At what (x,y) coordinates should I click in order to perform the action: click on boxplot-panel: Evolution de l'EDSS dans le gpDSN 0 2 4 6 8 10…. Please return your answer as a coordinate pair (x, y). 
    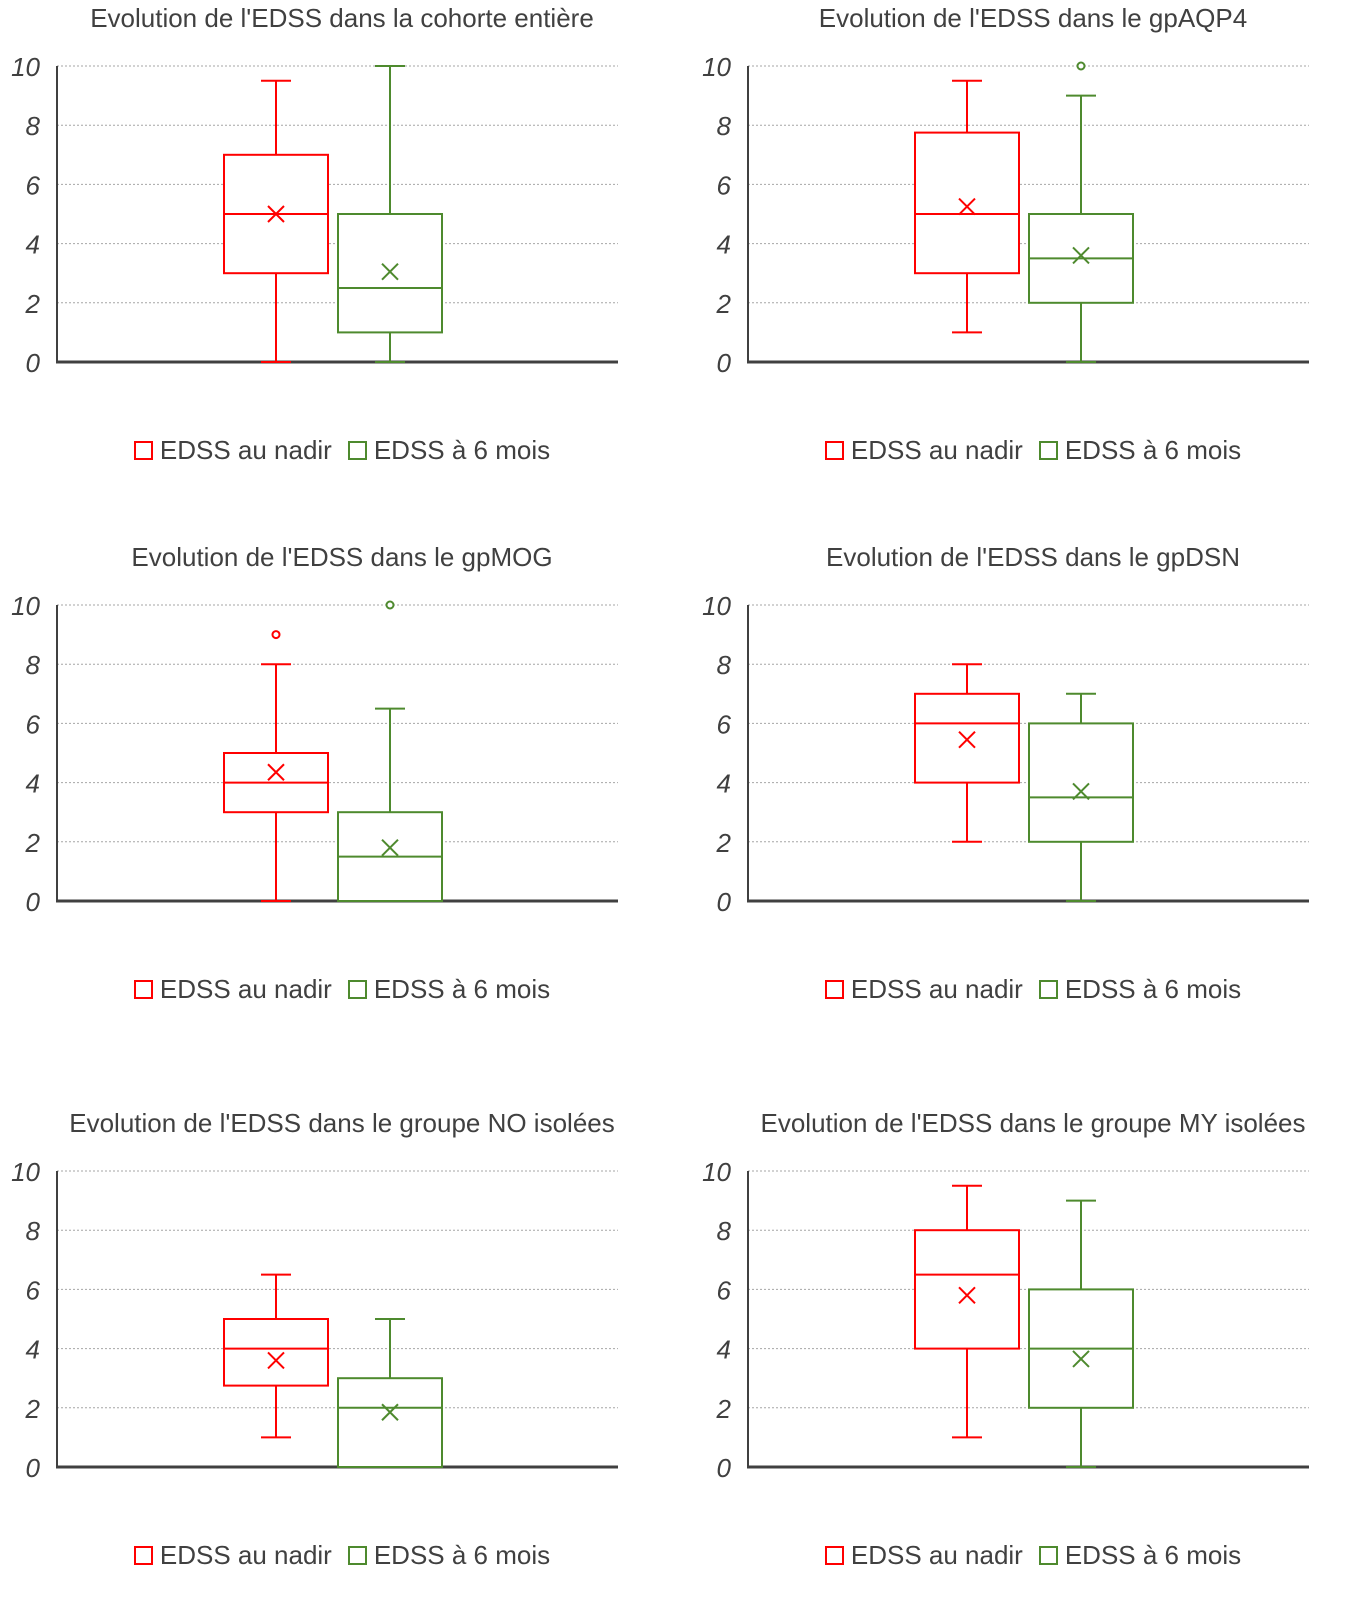
    Looking at the image, I should click on (1030, 779).